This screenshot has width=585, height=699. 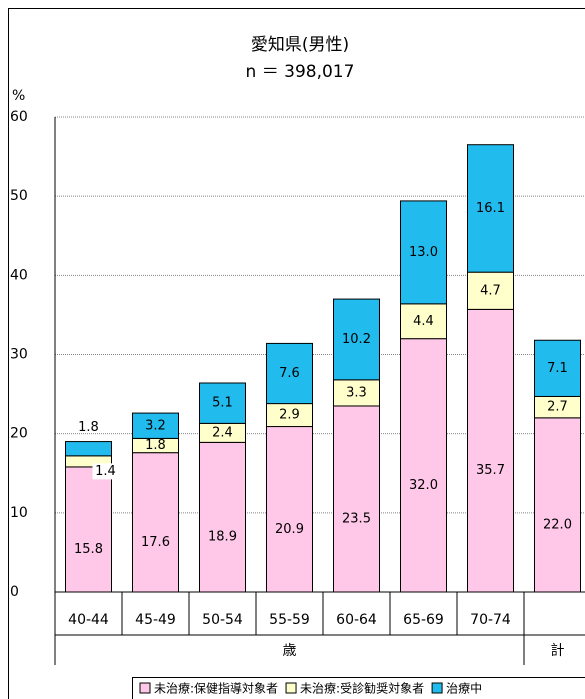 I want to click on legend-label: 未治療:受診勧奨対象者, so click(x=362, y=688).